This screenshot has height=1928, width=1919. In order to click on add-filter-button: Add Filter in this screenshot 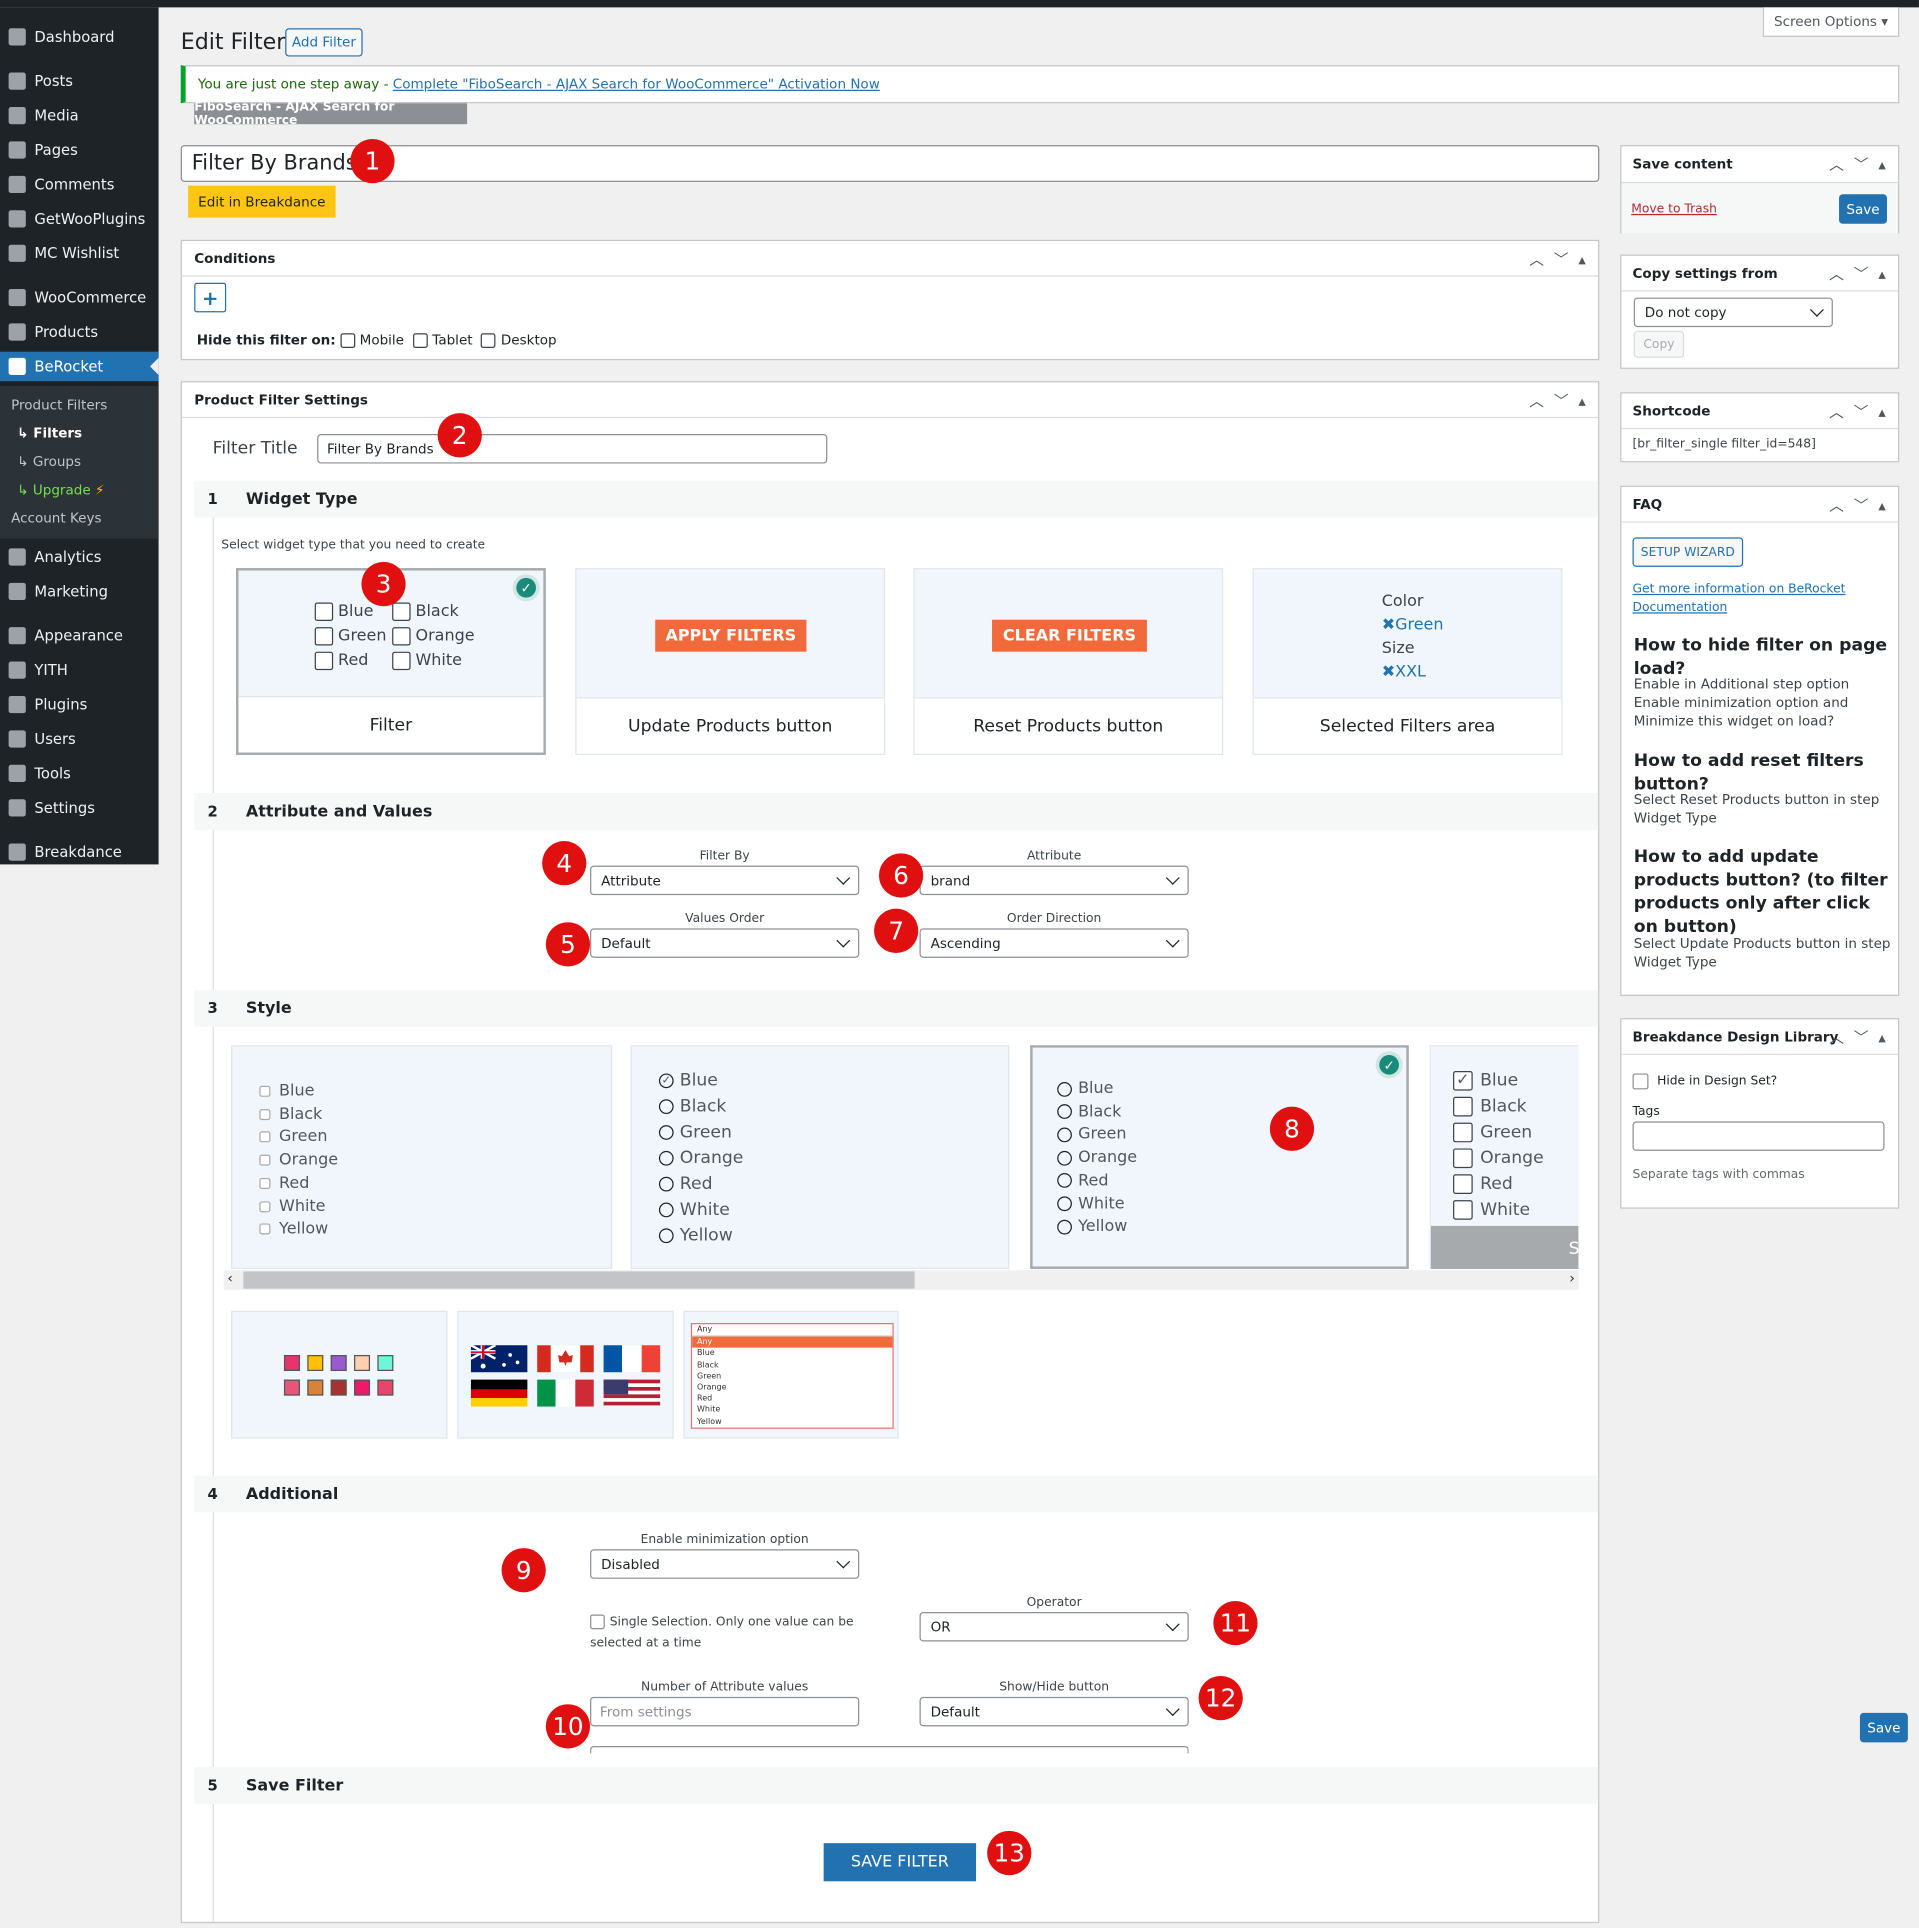, I will do `click(324, 42)`.